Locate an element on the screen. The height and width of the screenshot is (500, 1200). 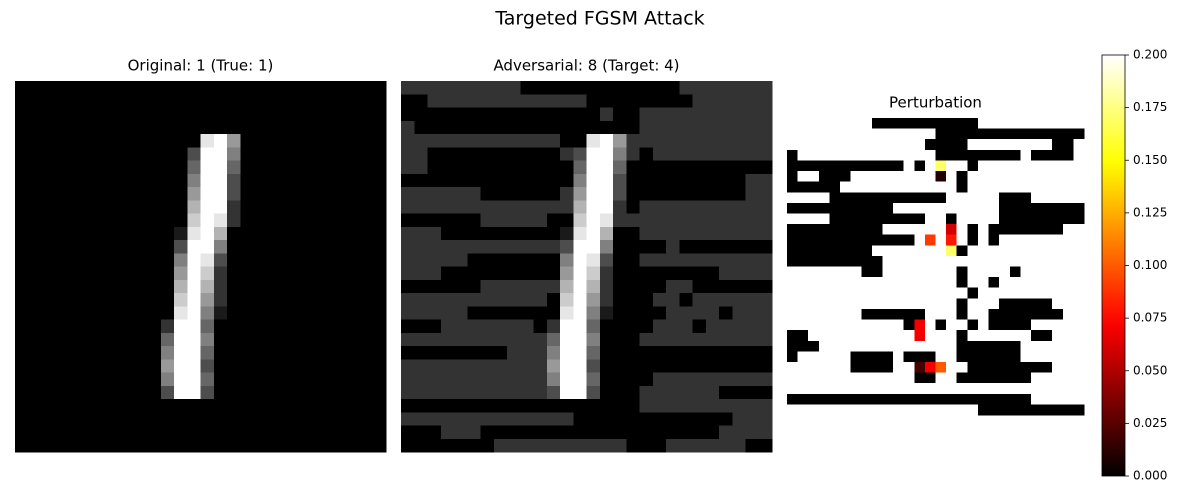
colorbar is located at coordinates (1113, 265).